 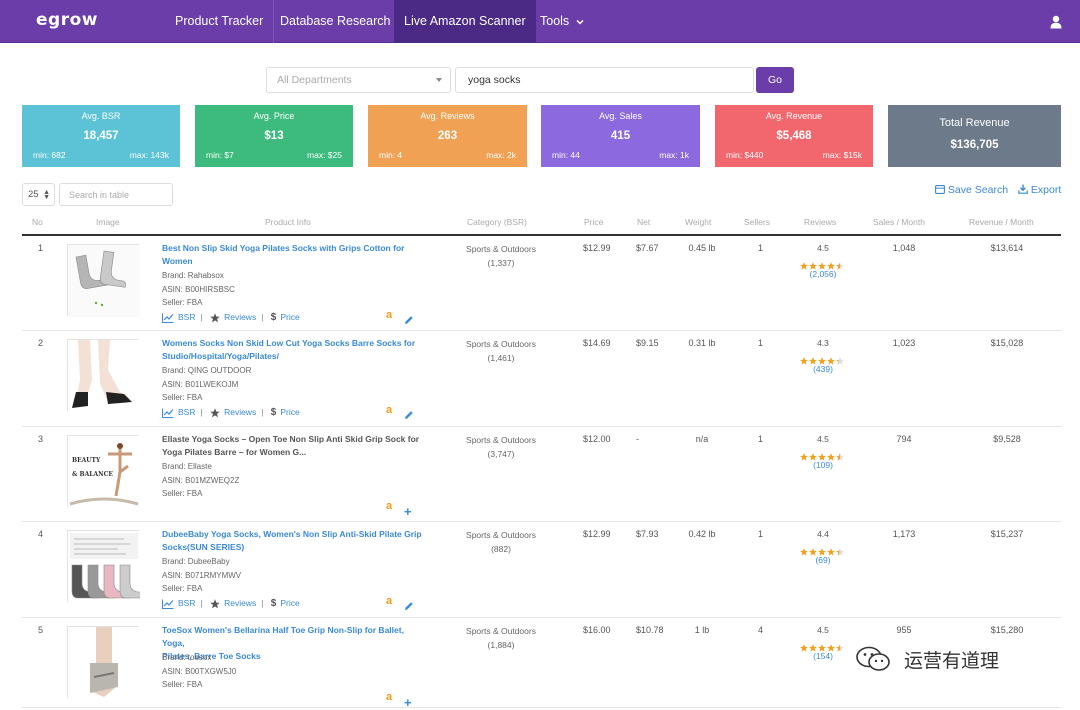 I want to click on column-header-no: No, so click(x=37, y=222).